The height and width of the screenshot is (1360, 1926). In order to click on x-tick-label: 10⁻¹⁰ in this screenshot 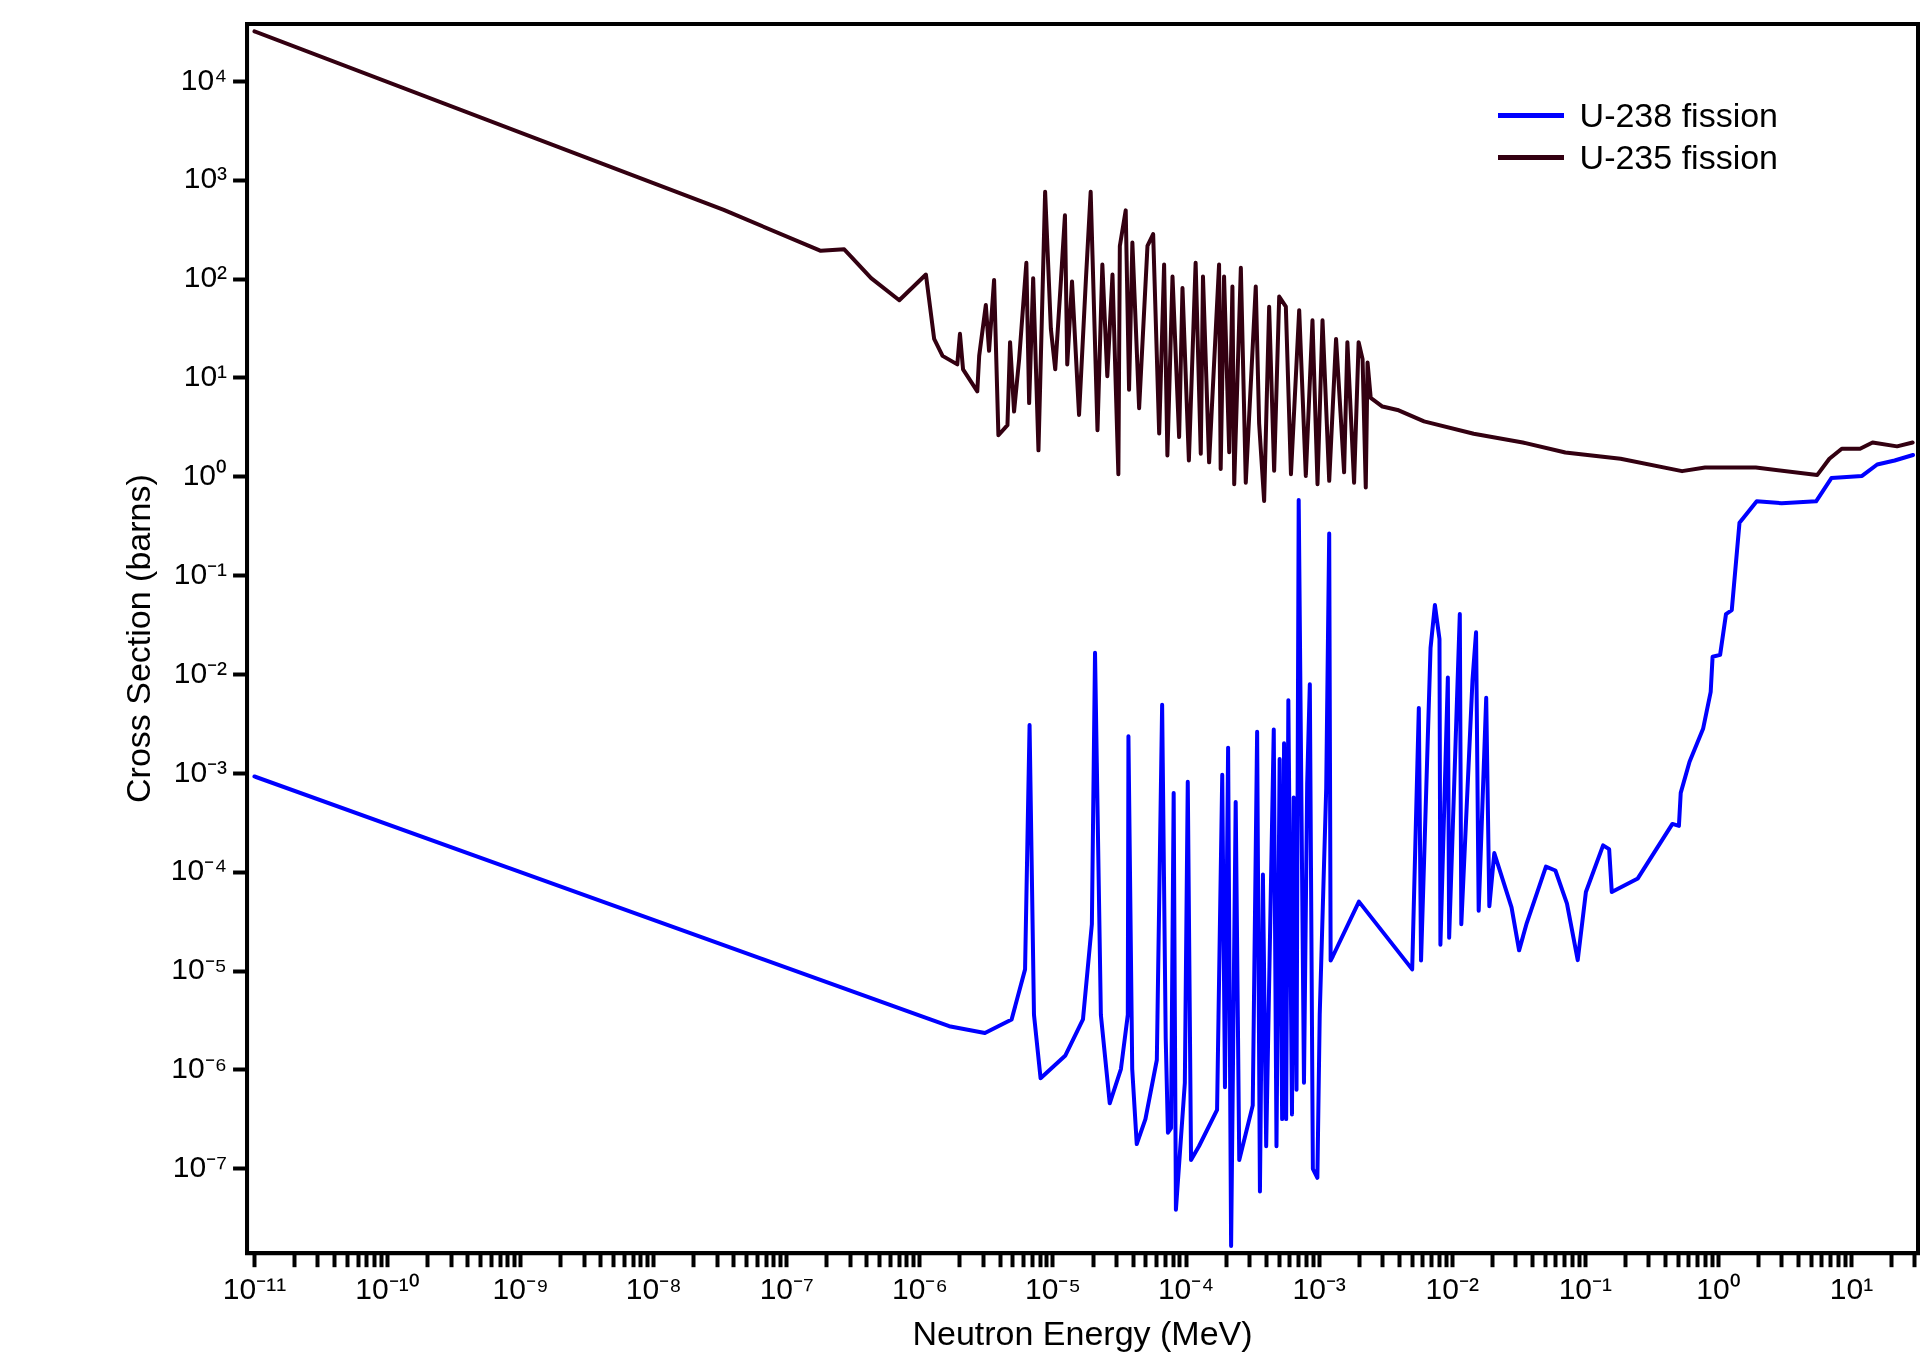, I will do `click(387, 1289)`.